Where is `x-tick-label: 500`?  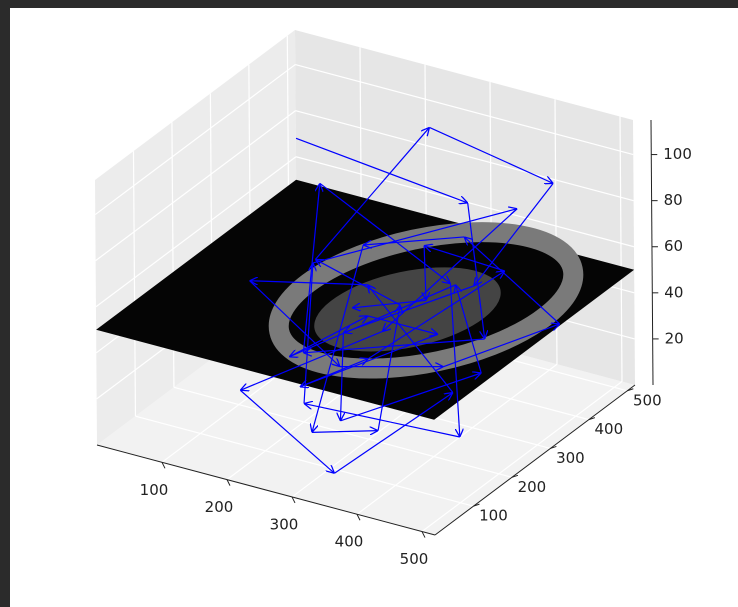 x-tick-label: 500 is located at coordinates (414, 559).